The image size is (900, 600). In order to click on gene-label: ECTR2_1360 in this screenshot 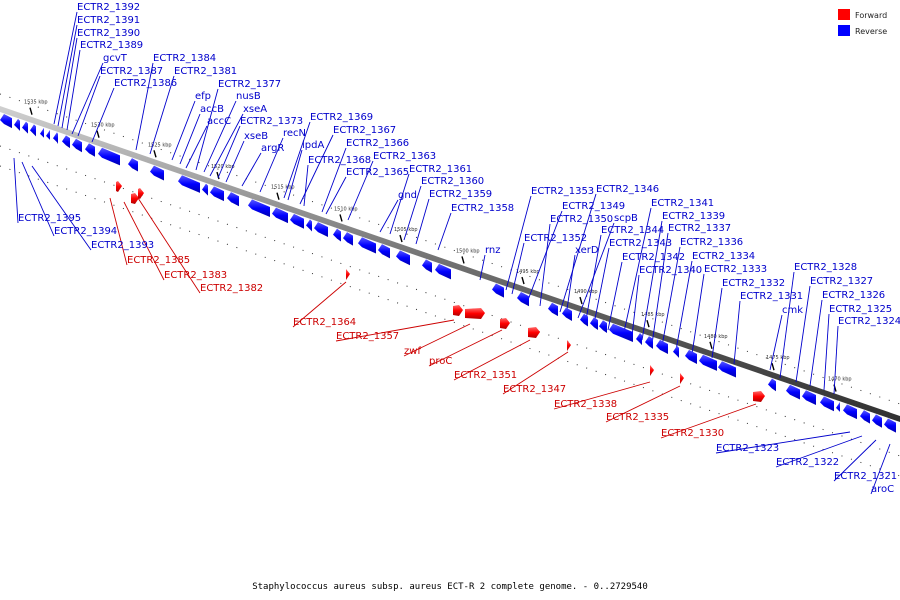, I will do `click(452, 181)`.